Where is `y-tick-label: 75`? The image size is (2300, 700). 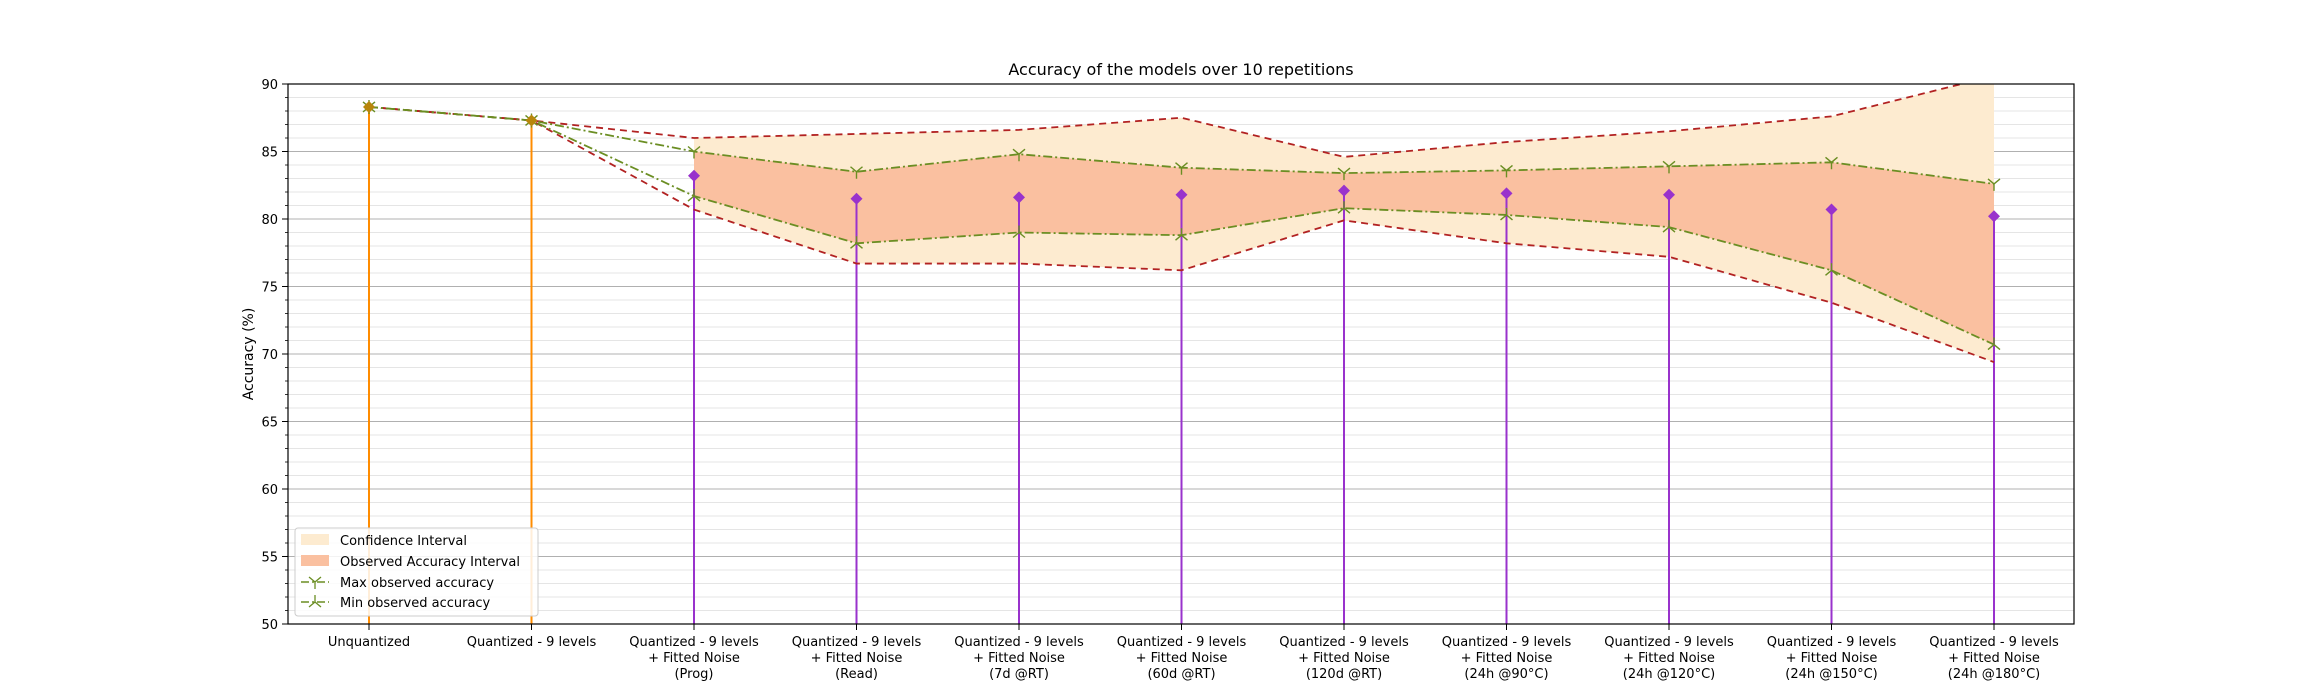 y-tick-label: 75 is located at coordinates (269, 288).